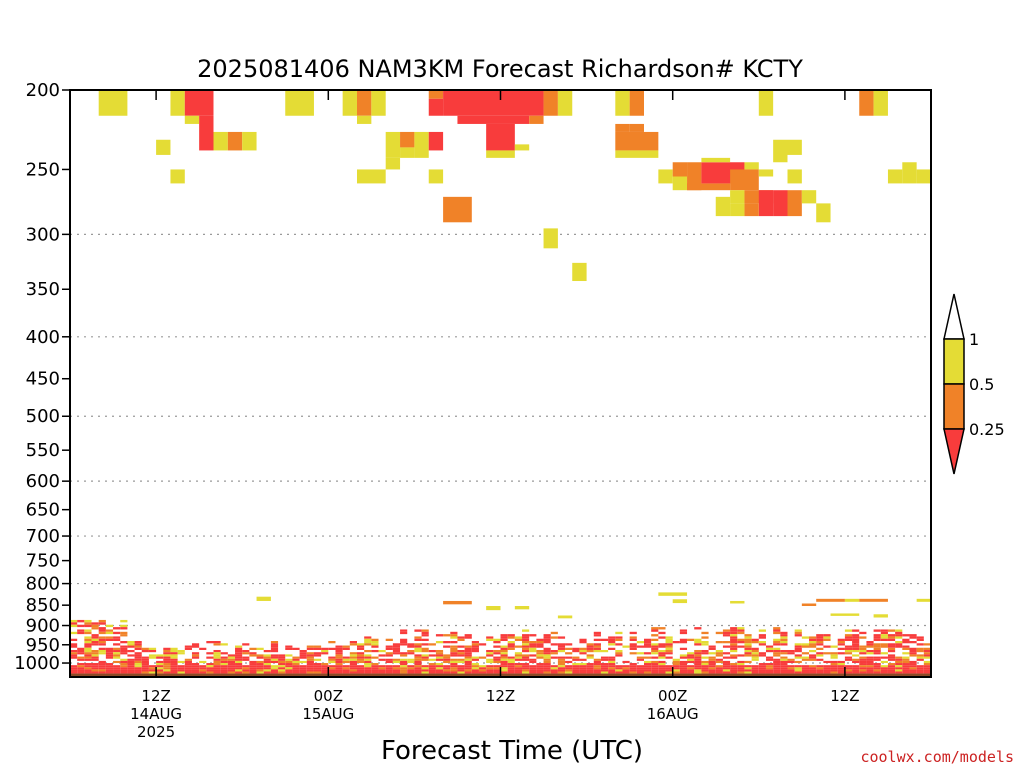  I want to click on y-tick-label: 850, so click(43, 605).